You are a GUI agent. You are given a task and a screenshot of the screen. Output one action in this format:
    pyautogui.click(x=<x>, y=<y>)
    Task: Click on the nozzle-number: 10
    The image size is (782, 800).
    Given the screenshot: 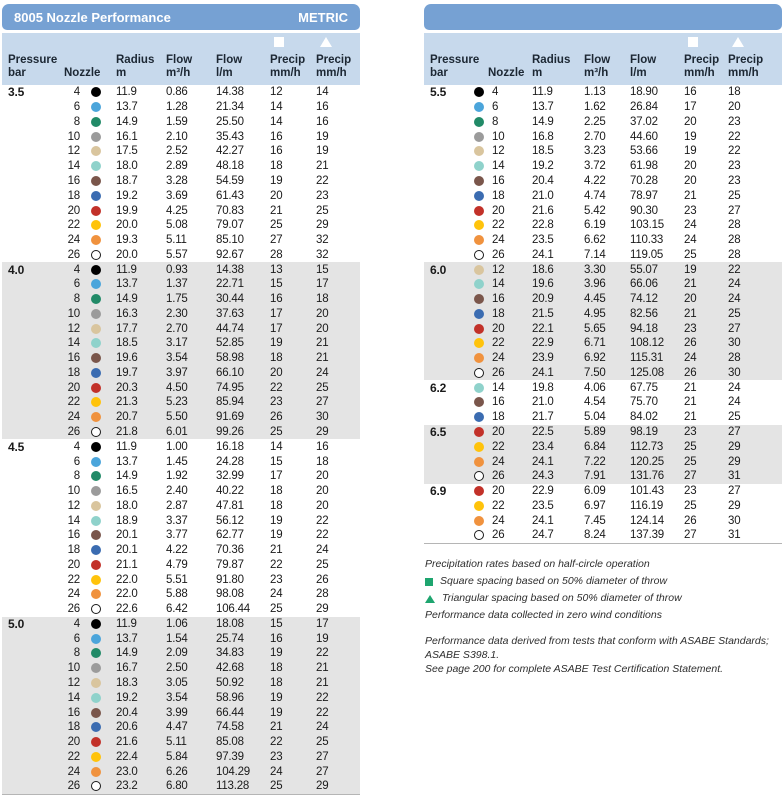 What is the action you would take?
    pyautogui.click(x=74, y=668)
    